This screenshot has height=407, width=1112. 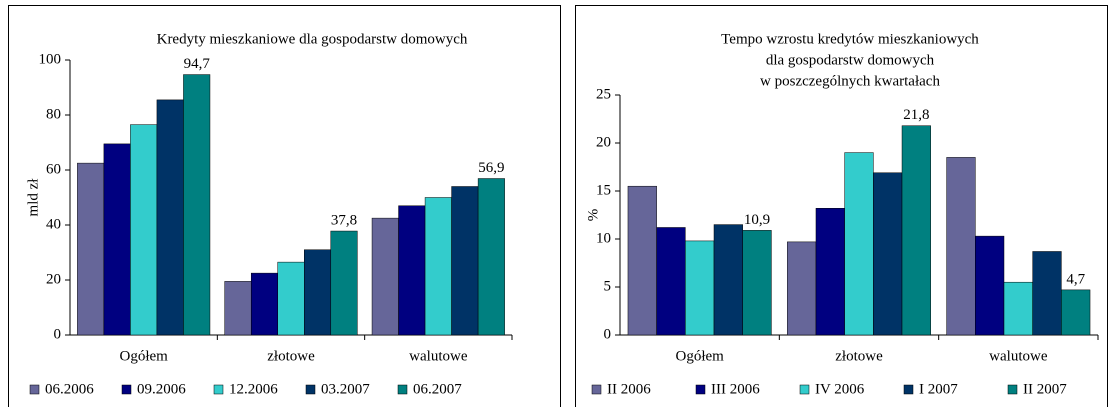 I want to click on y-axis-label: %, so click(x=593, y=215).